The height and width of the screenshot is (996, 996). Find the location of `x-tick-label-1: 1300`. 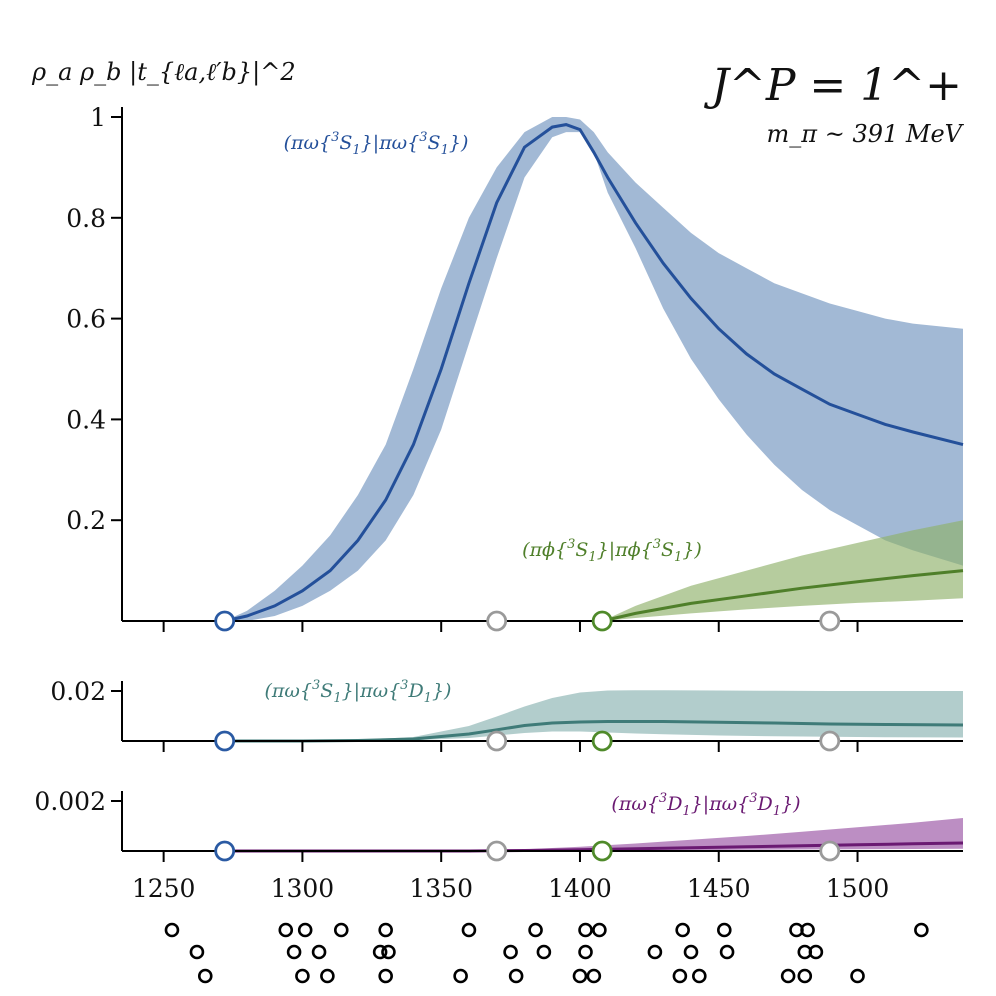

x-tick-label-1: 1300 is located at coordinates (303, 888).